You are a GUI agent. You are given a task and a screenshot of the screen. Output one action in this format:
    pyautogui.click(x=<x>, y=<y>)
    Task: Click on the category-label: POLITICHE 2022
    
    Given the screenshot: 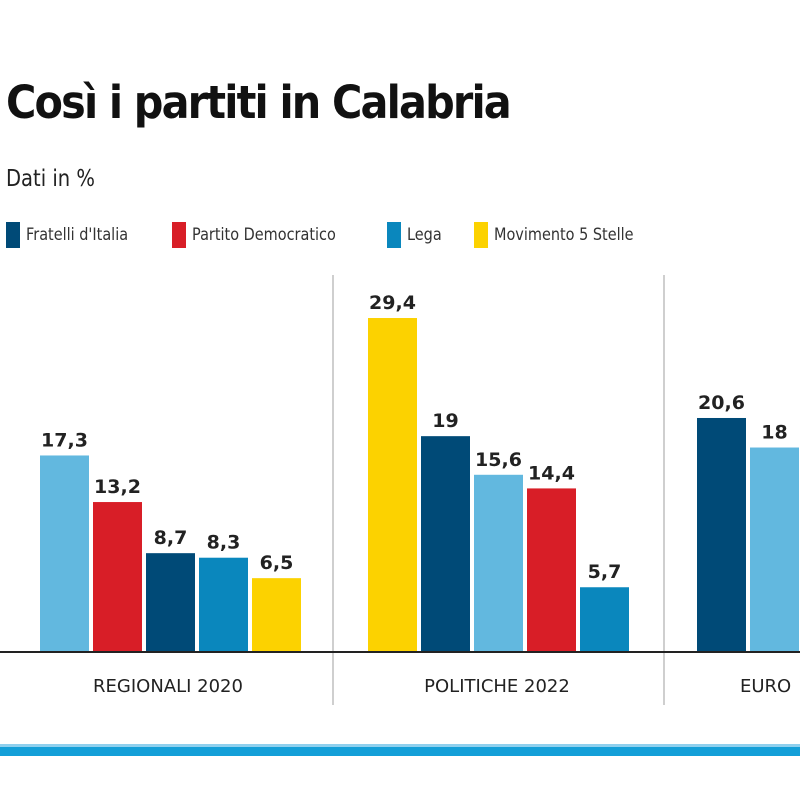 What is the action you would take?
    pyautogui.click(x=497, y=686)
    